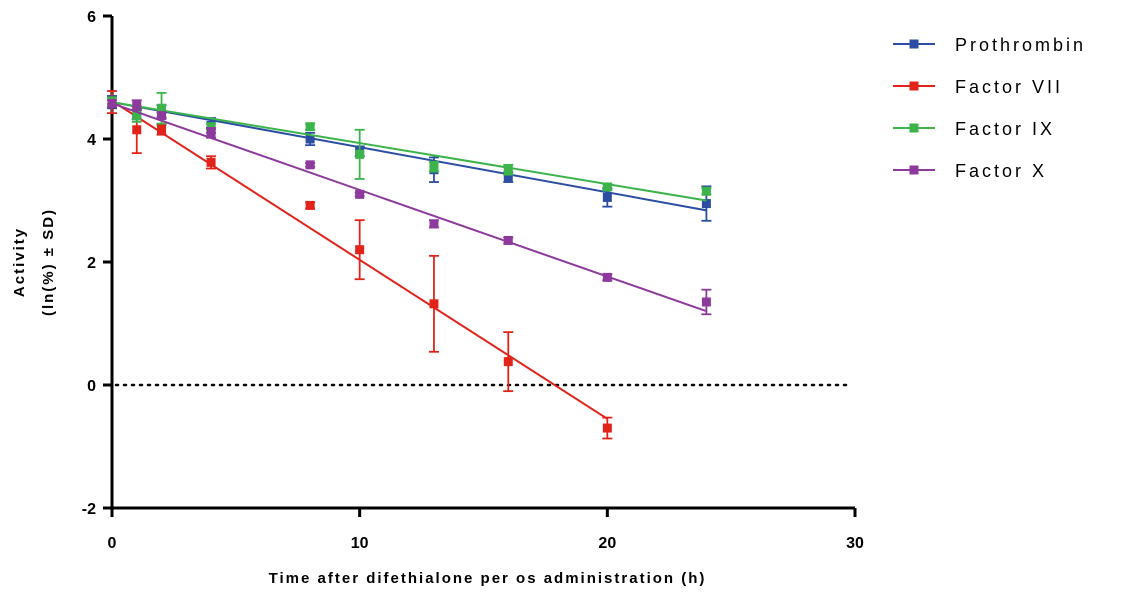 The height and width of the screenshot is (596, 1126). I want to click on y-axis-title-line-2: (ln(%) ± SD), so click(48, 262).